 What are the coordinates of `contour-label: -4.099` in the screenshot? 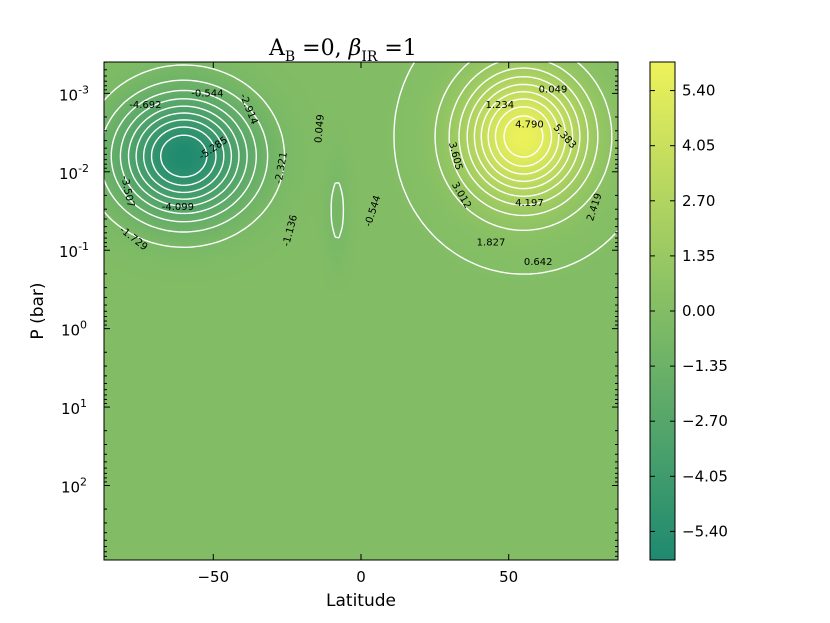 It's located at (178, 207).